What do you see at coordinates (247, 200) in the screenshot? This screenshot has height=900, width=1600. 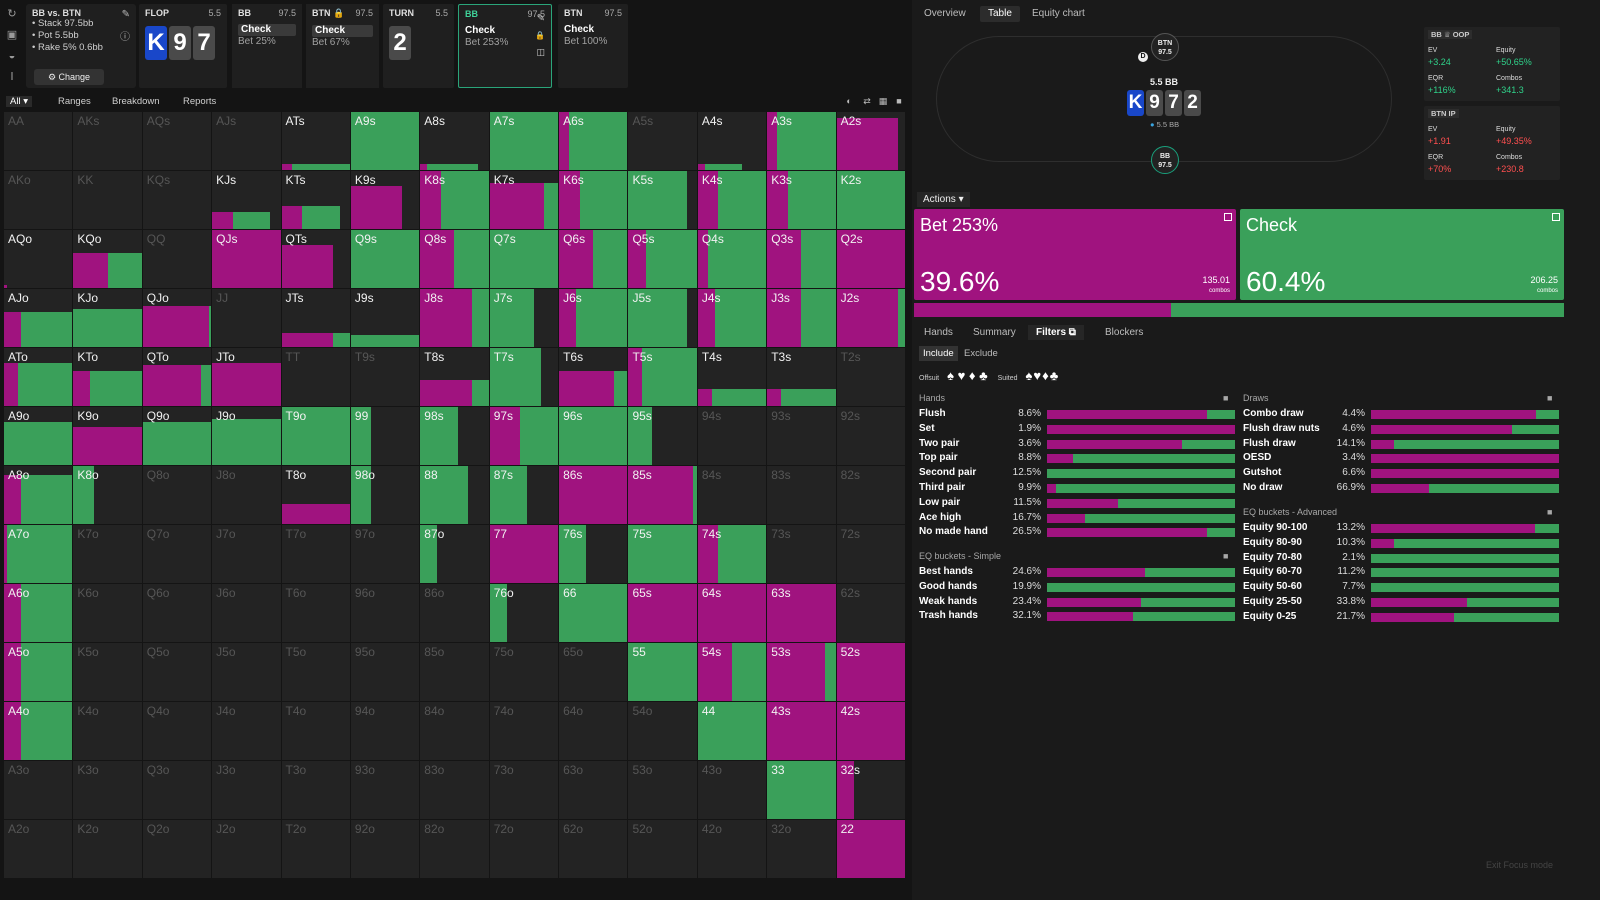 I see `hand-cell: KJs` at bounding box center [247, 200].